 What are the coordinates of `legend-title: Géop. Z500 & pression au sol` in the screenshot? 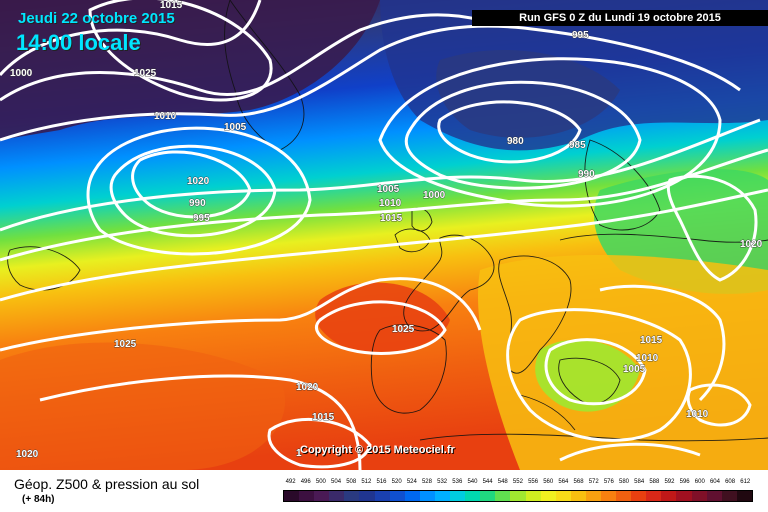 It's located at (107, 484).